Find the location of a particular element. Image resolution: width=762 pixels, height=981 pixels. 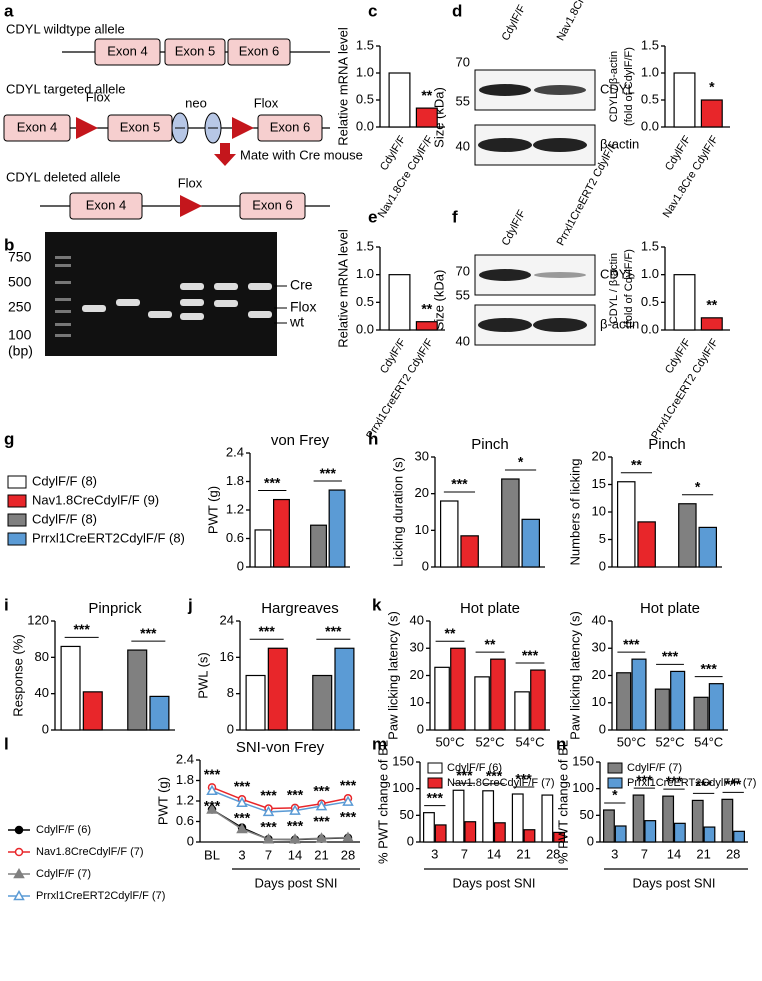

panel-letter: a is located at coordinates (9, 10).